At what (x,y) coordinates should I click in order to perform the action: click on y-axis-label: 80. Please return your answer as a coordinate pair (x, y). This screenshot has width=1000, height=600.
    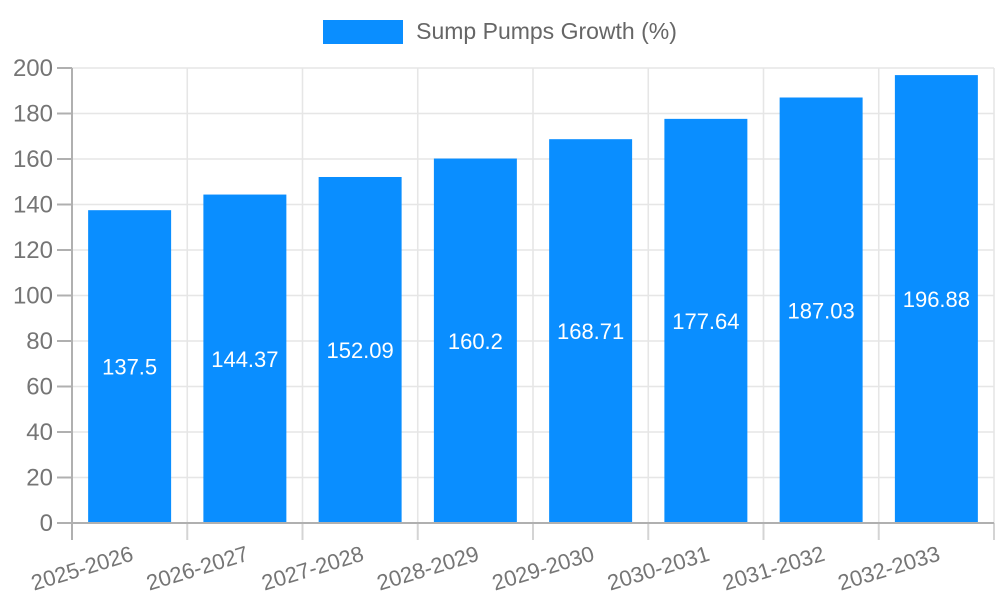
    Looking at the image, I should click on (39, 341).